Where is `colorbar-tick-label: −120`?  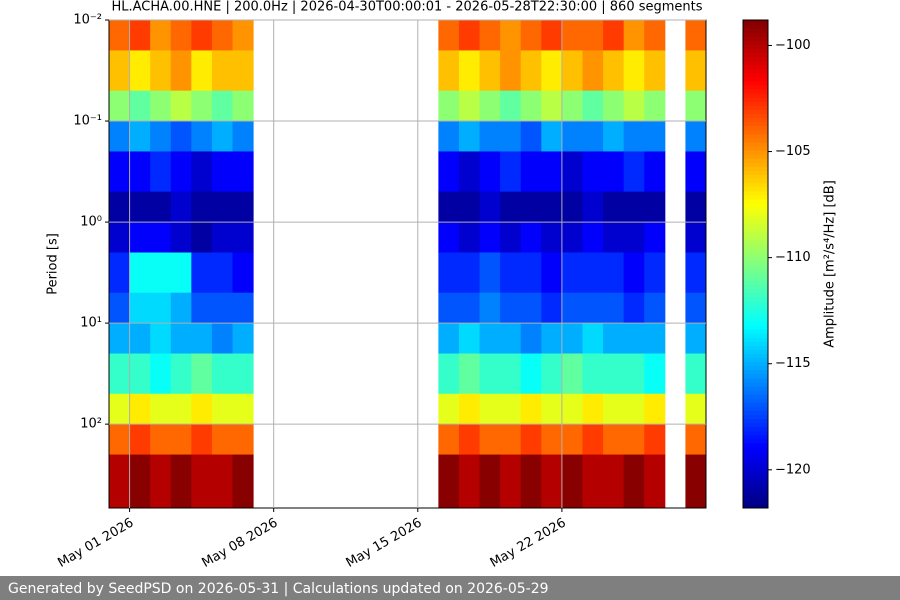 colorbar-tick-label: −120 is located at coordinates (793, 469).